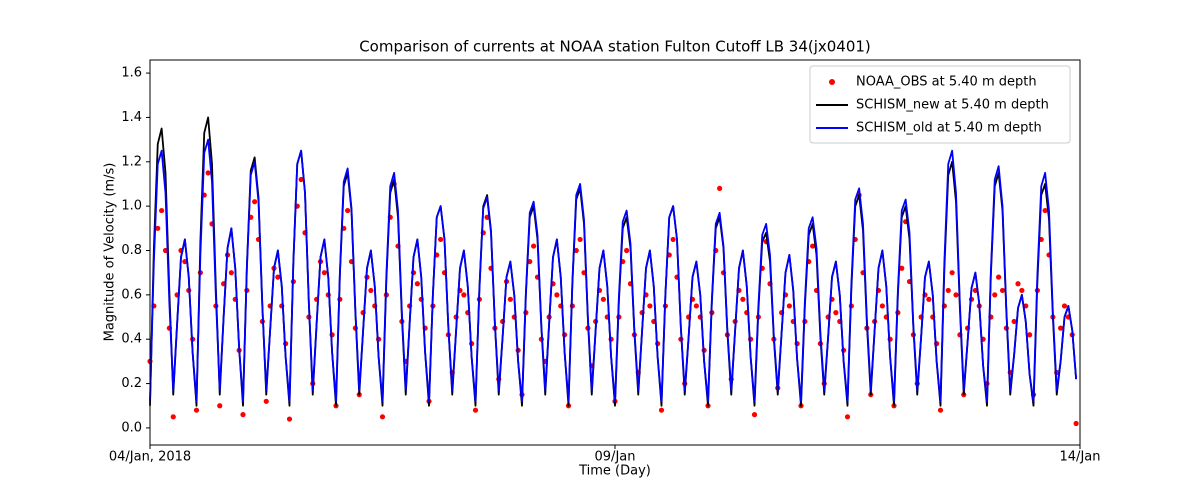  What do you see at coordinates (1080, 457) in the screenshot?
I see `x-tick-label: 14/Jan` at bounding box center [1080, 457].